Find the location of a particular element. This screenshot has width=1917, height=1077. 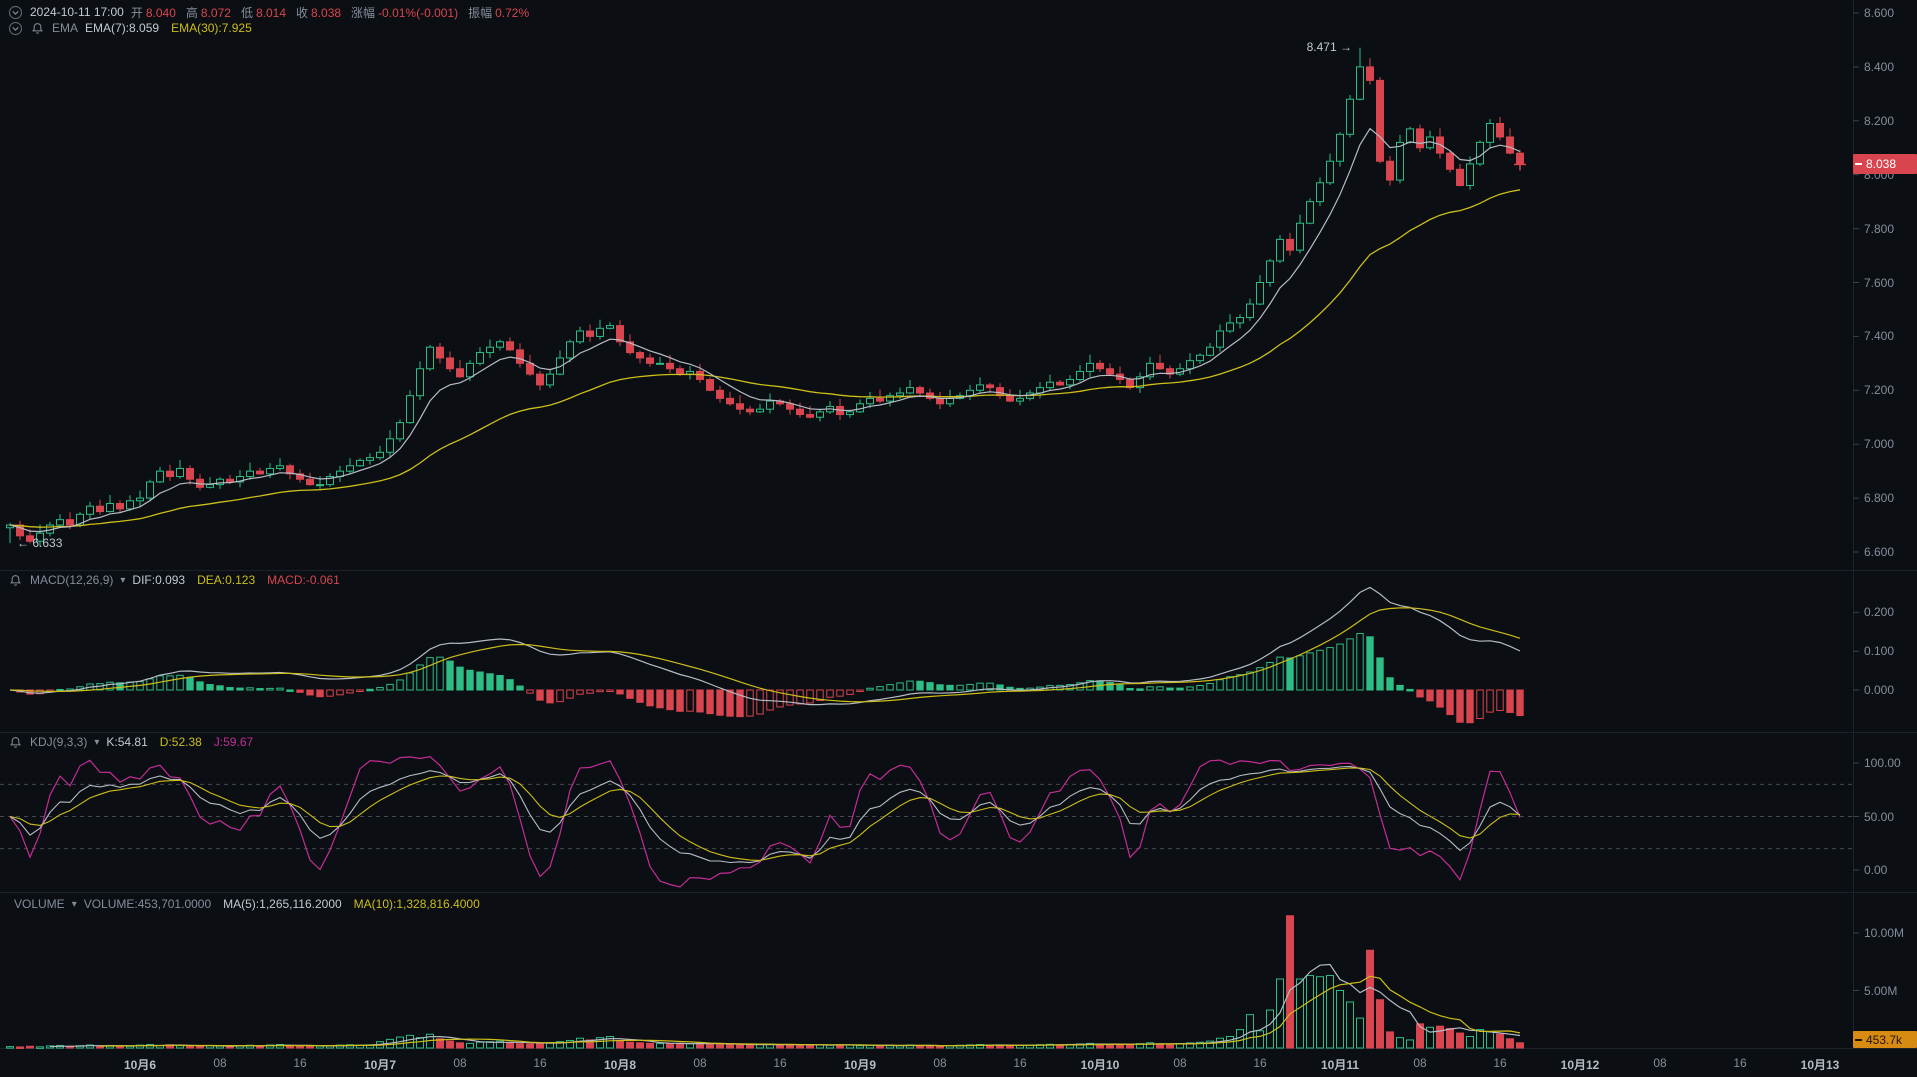

candle-timestamp: 2024-10-11 17:00 is located at coordinates (77, 12).